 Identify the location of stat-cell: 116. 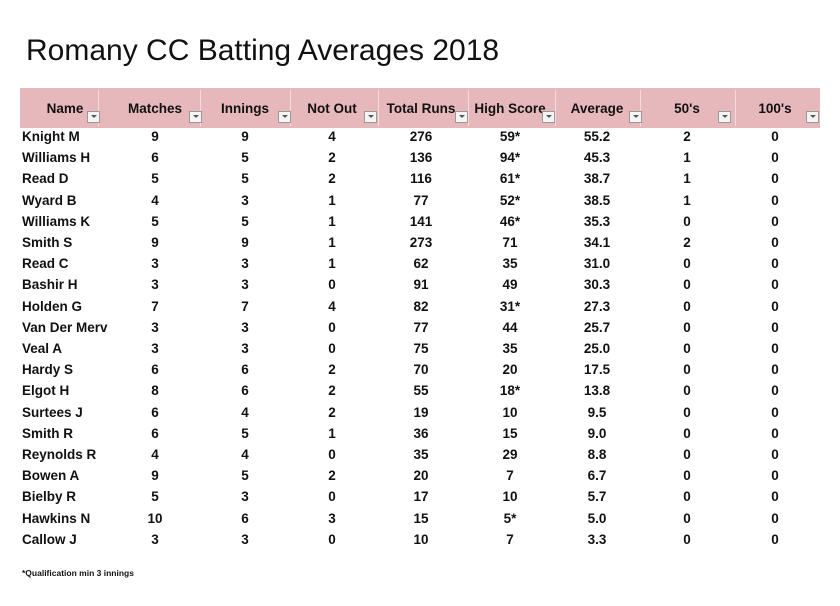
(421, 179).